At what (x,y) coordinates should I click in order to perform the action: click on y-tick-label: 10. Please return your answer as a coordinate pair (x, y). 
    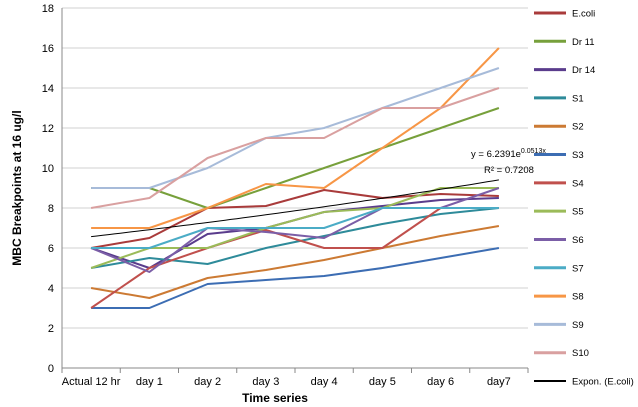
    Looking at the image, I should click on (48, 169).